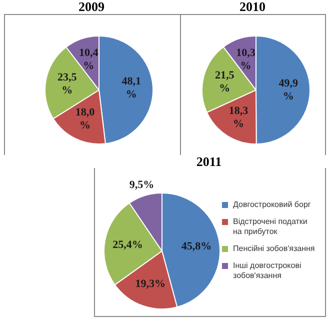  Describe the element at coordinates (131, 88) in the screenshot. I see `data-label: 48,1 %` at that location.